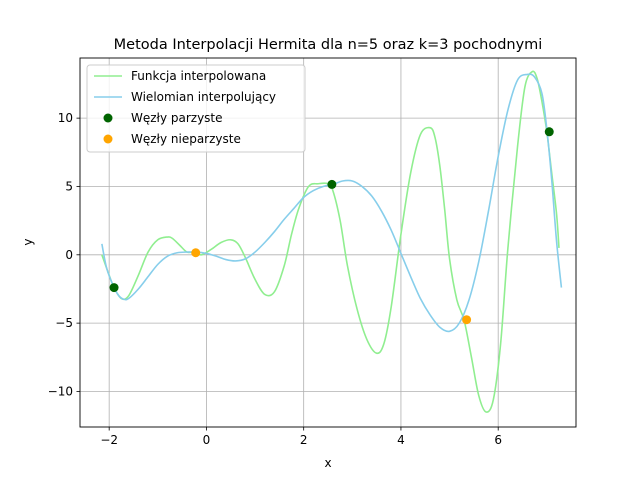 This screenshot has width=640, height=480. I want to click on y-tick-label: 5, so click(69, 186).